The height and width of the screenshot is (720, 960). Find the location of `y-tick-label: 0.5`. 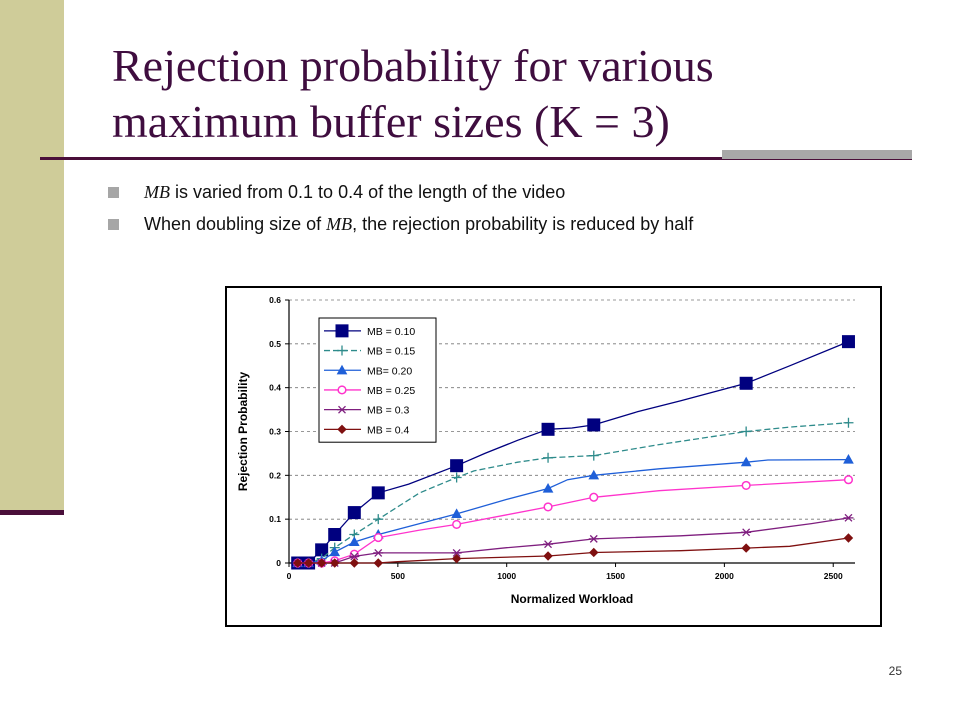

y-tick-label: 0.5 is located at coordinates (275, 344).